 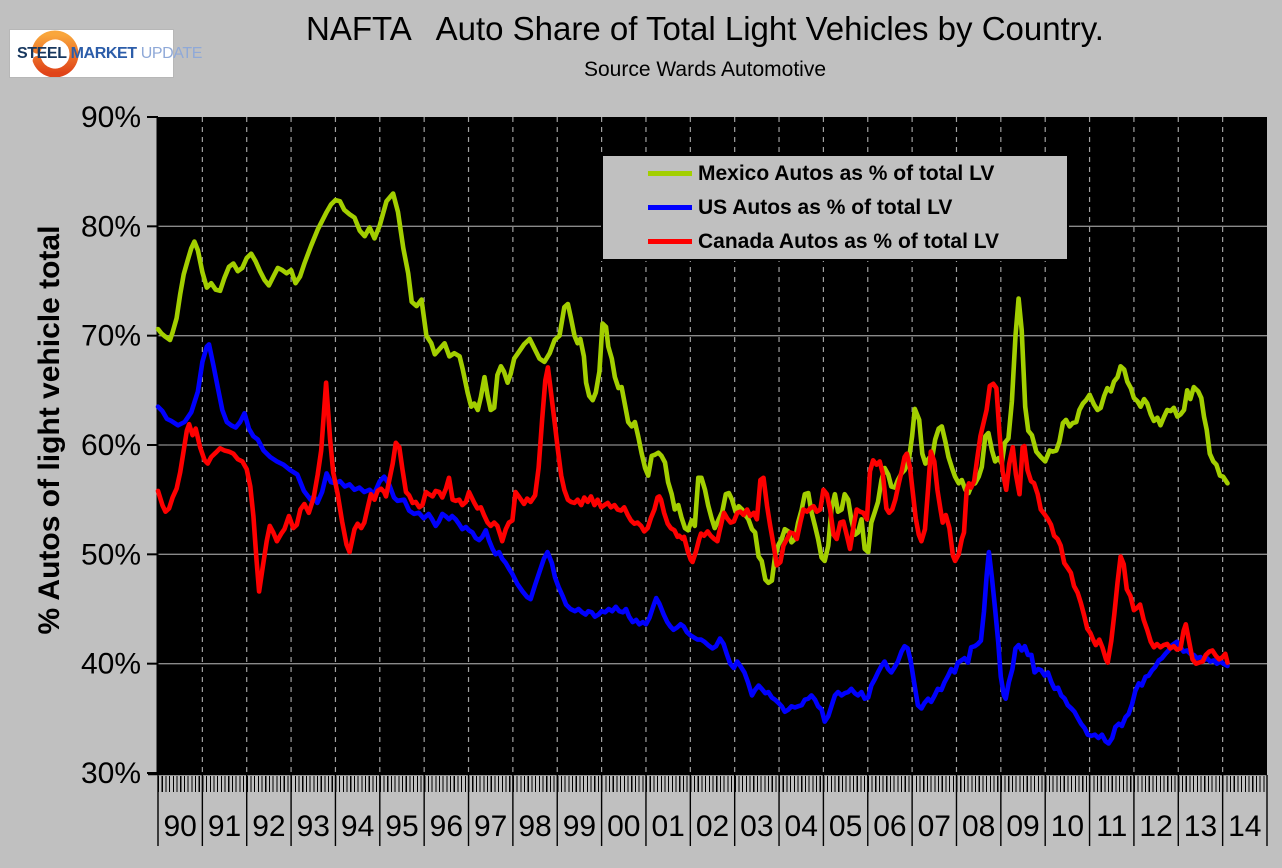 I want to click on legend-item-1: US Autos as % of total LV, so click(x=857, y=207).